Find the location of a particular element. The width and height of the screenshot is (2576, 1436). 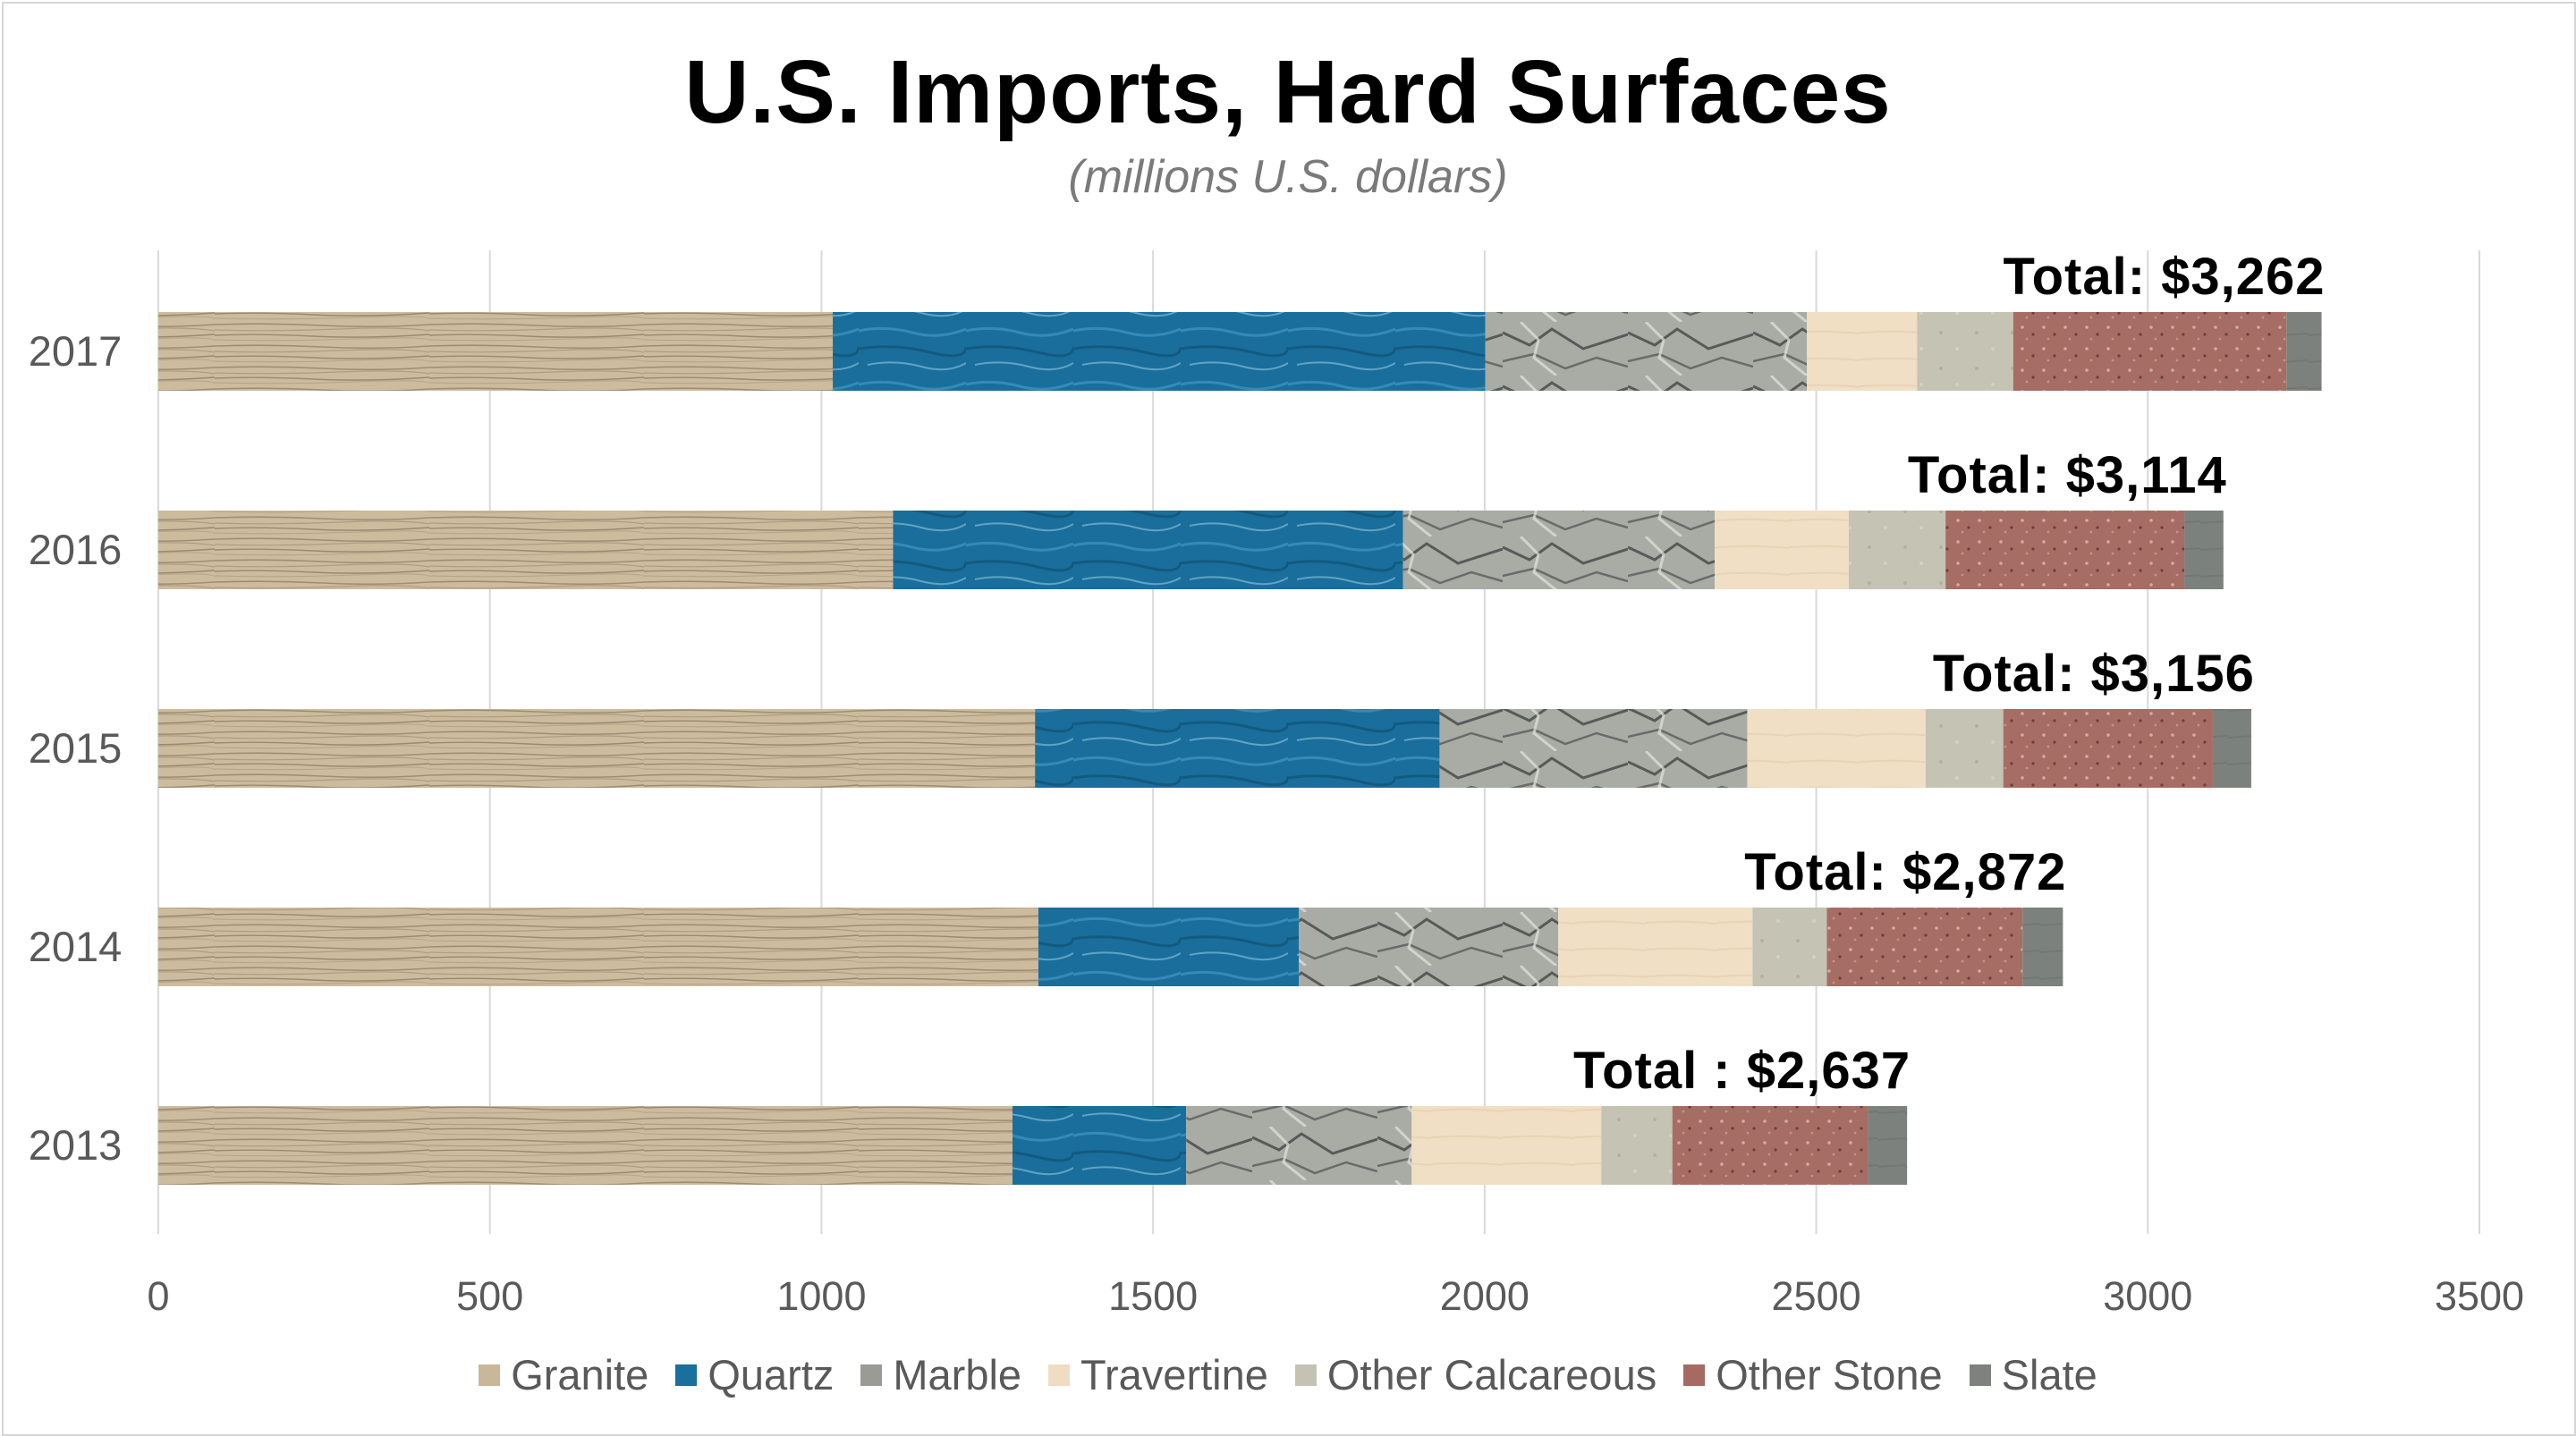

y-tick-label: 2016 is located at coordinates (76, 549).